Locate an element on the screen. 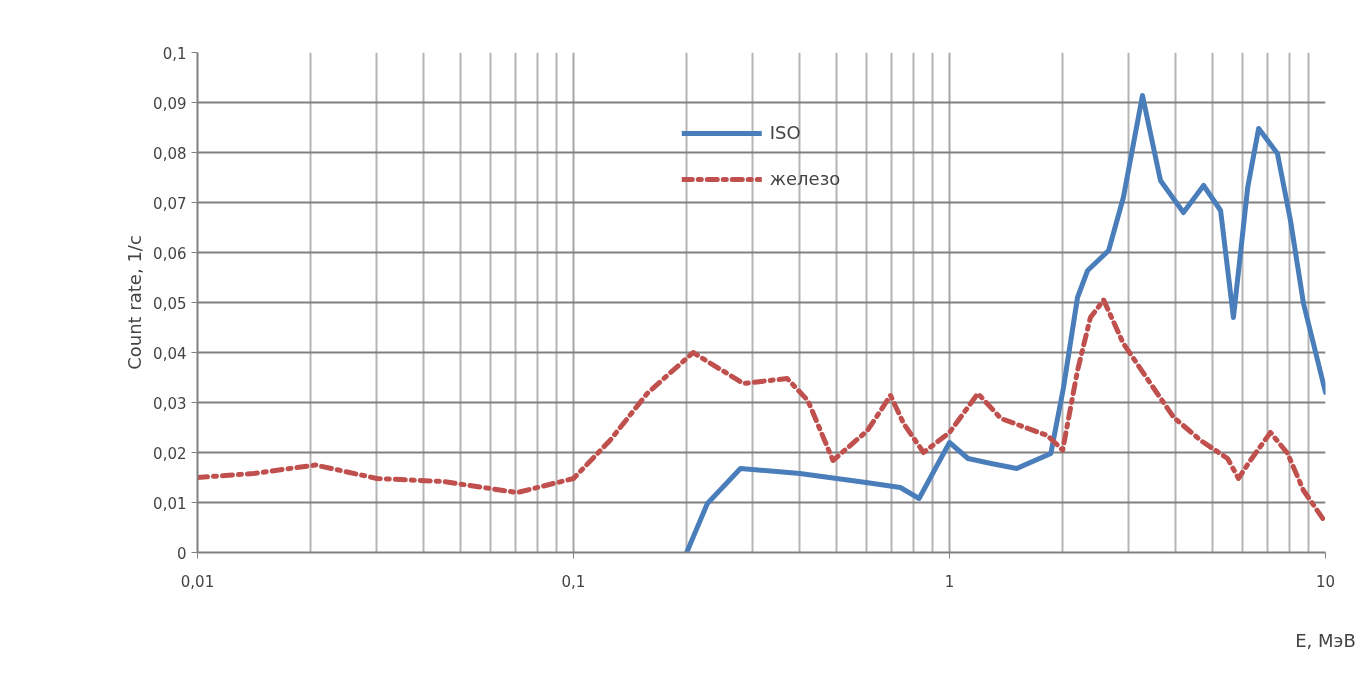 This screenshot has width=1358, height=673. x-tick-label: 1 is located at coordinates (949, 581).